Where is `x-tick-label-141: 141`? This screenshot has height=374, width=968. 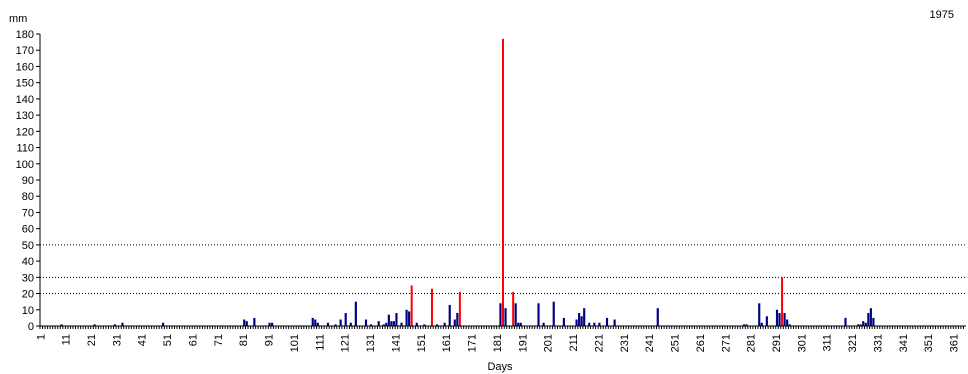
x-tick-label-141: 141 is located at coordinates (396, 343).